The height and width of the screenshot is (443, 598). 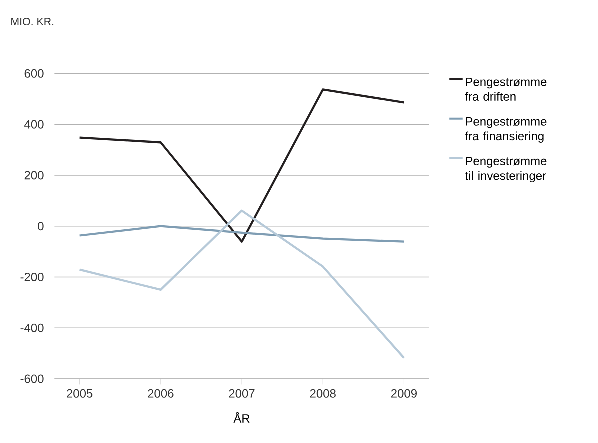 I want to click on y-tick-label: 0, so click(x=41, y=226).